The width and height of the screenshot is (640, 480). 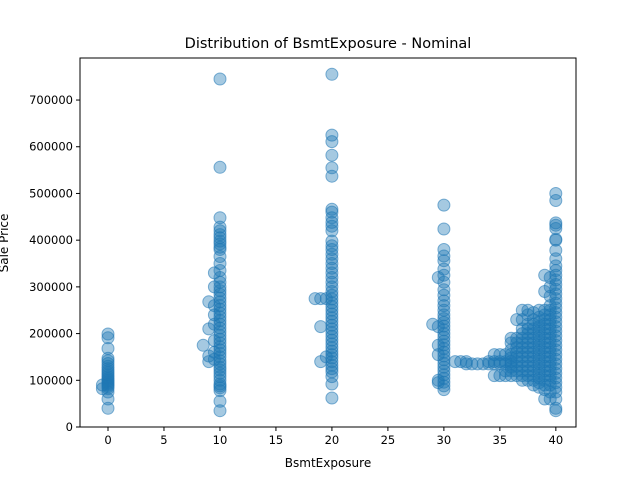 What do you see at coordinates (51, 287) in the screenshot?
I see `y-tick-label: 300000` at bounding box center [51, 287].